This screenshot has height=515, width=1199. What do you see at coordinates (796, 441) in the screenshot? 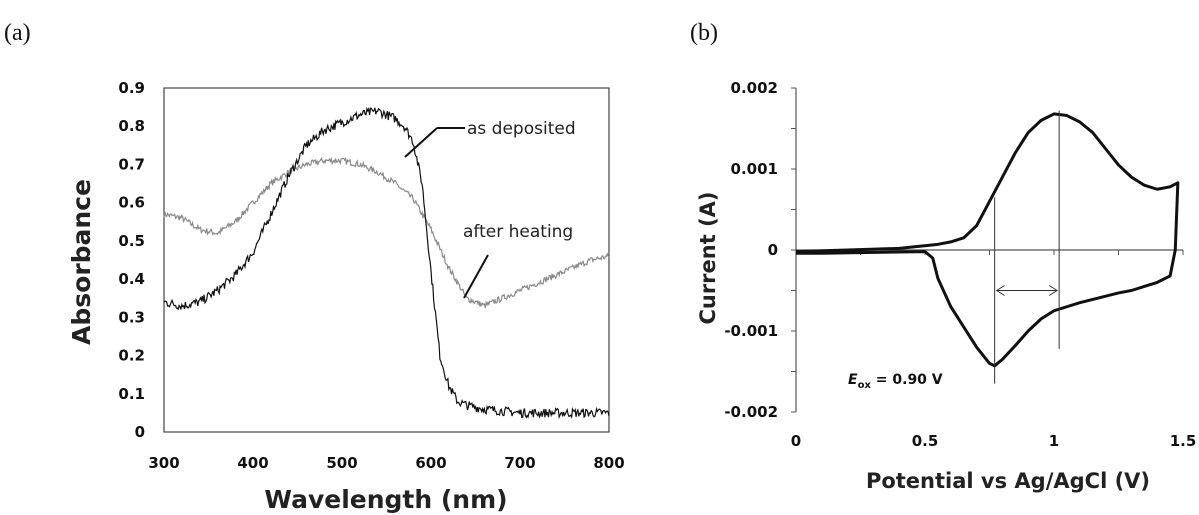
I see `x-tick-label: 0` at bounding box center [796, 441].